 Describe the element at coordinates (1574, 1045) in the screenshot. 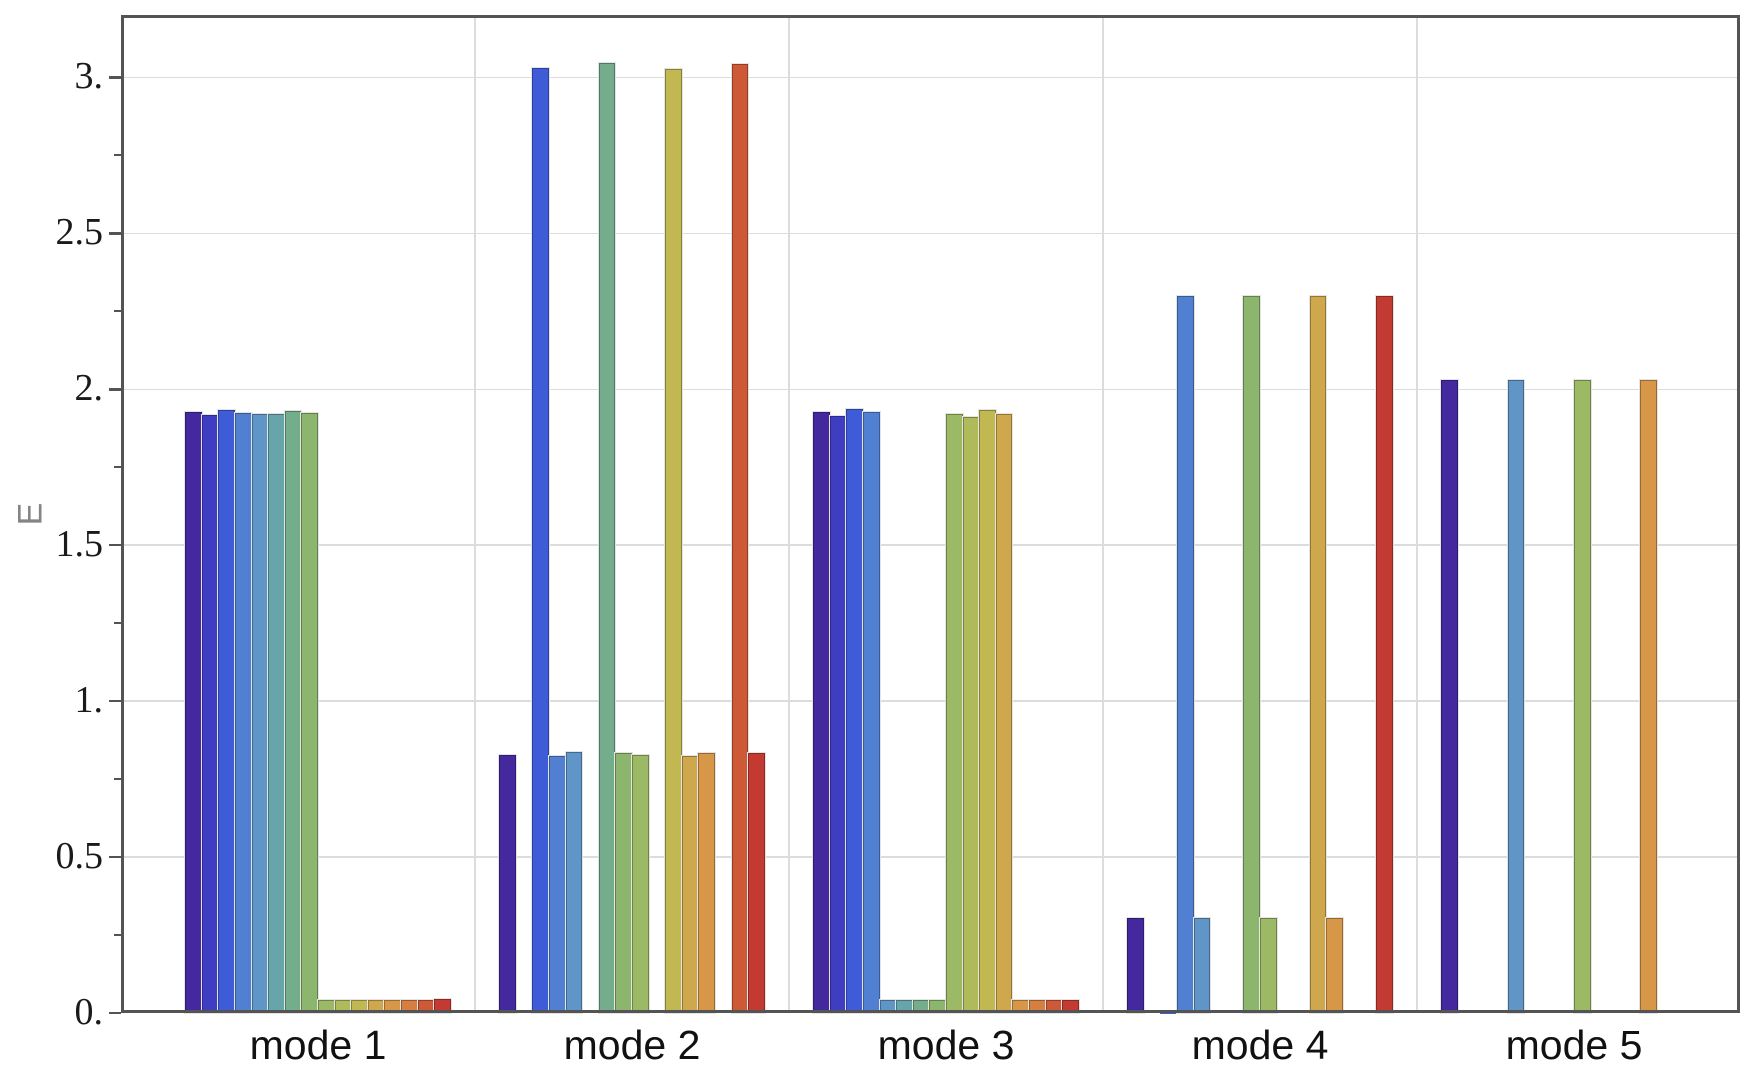

I see `x-category-label: mode 5` at that location.